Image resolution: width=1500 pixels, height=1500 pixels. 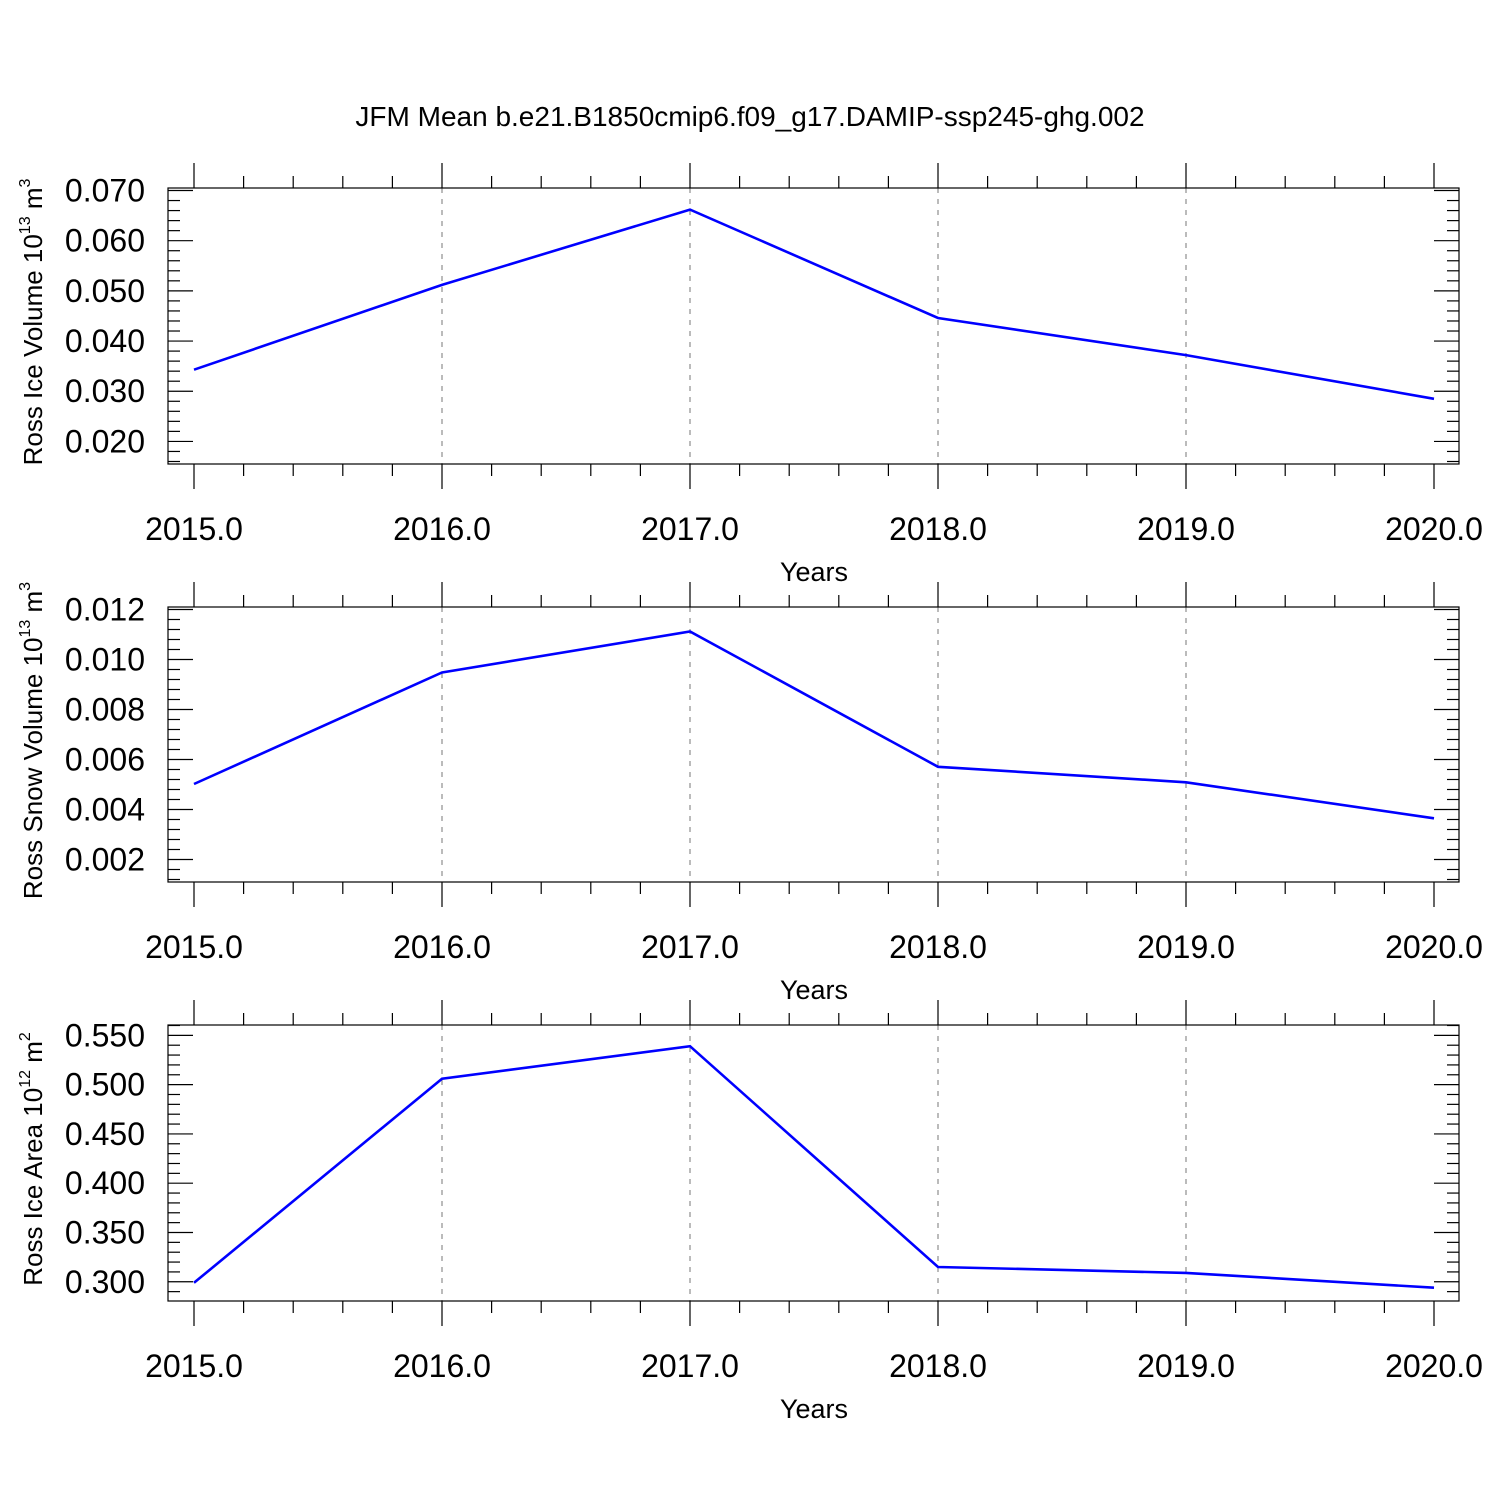 What do you see at coordinates (105, 1183) in the screenshot?
I see `y-tick-label: 0.400` at bounding box center [105, 1183].